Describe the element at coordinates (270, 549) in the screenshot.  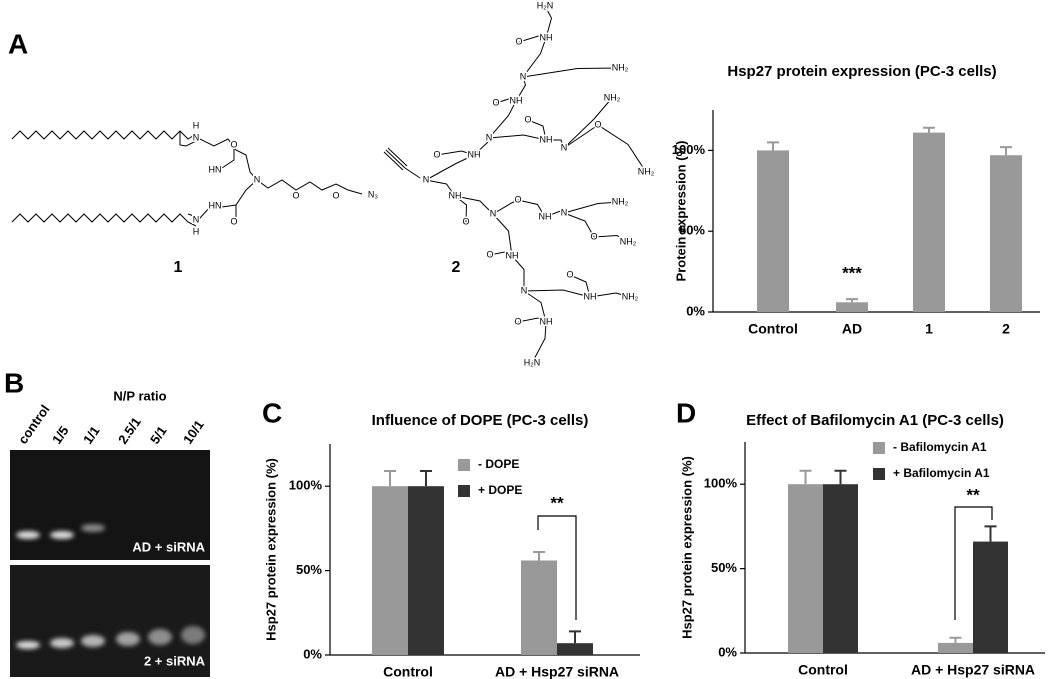
I see `y-axis-label: Hsp27 protein expression (%)` at that location.